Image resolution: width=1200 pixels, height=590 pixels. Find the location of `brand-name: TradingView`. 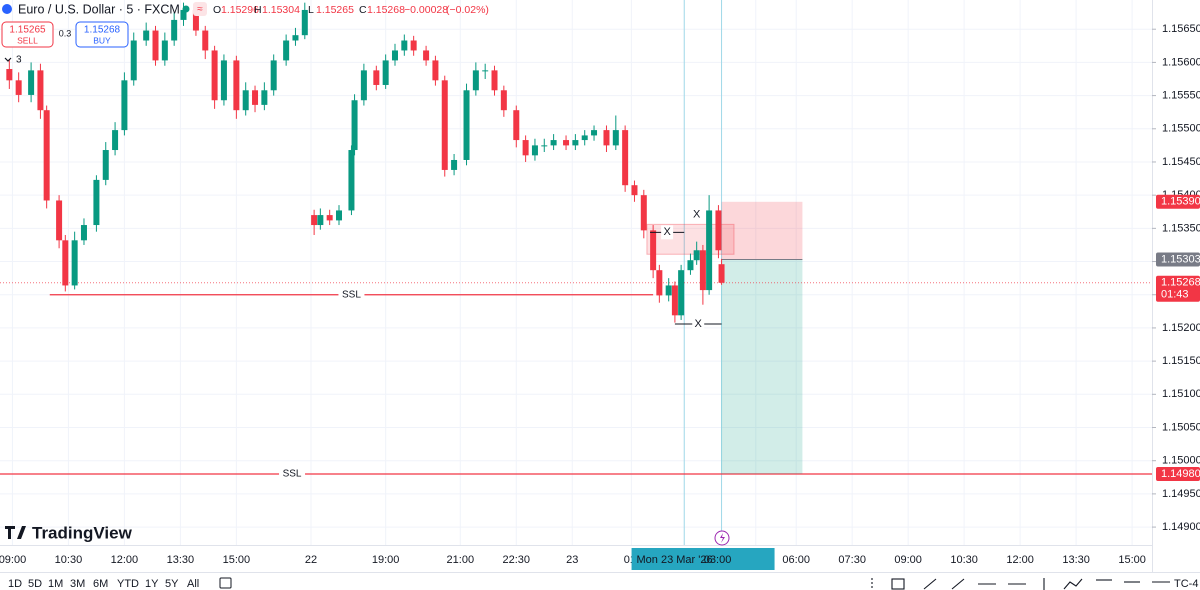

brand-name: TradingView is located at coordinates (82, 532).